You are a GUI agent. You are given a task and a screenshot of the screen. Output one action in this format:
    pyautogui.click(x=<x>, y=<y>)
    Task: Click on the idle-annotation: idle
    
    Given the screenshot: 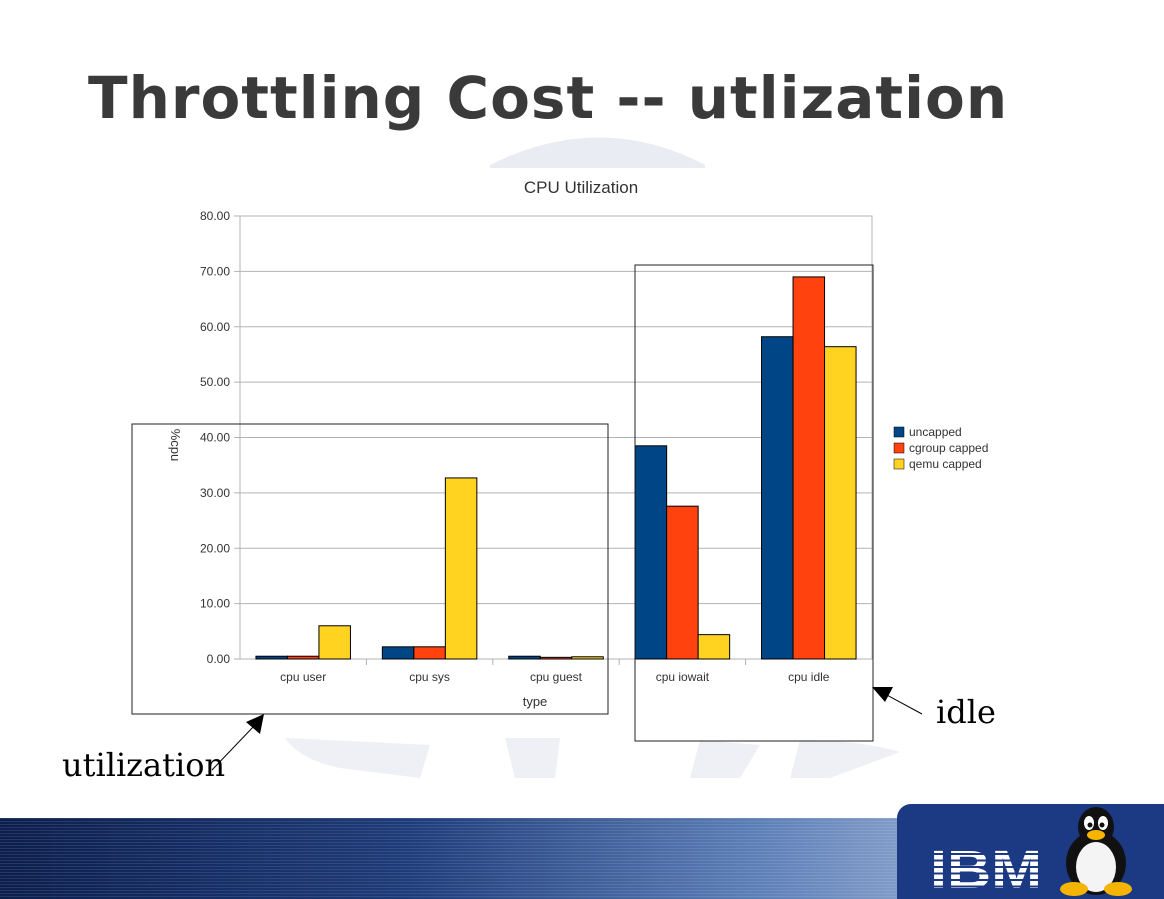 What is the action you would take?
    pyautogui.click(x=966, y=712)
    